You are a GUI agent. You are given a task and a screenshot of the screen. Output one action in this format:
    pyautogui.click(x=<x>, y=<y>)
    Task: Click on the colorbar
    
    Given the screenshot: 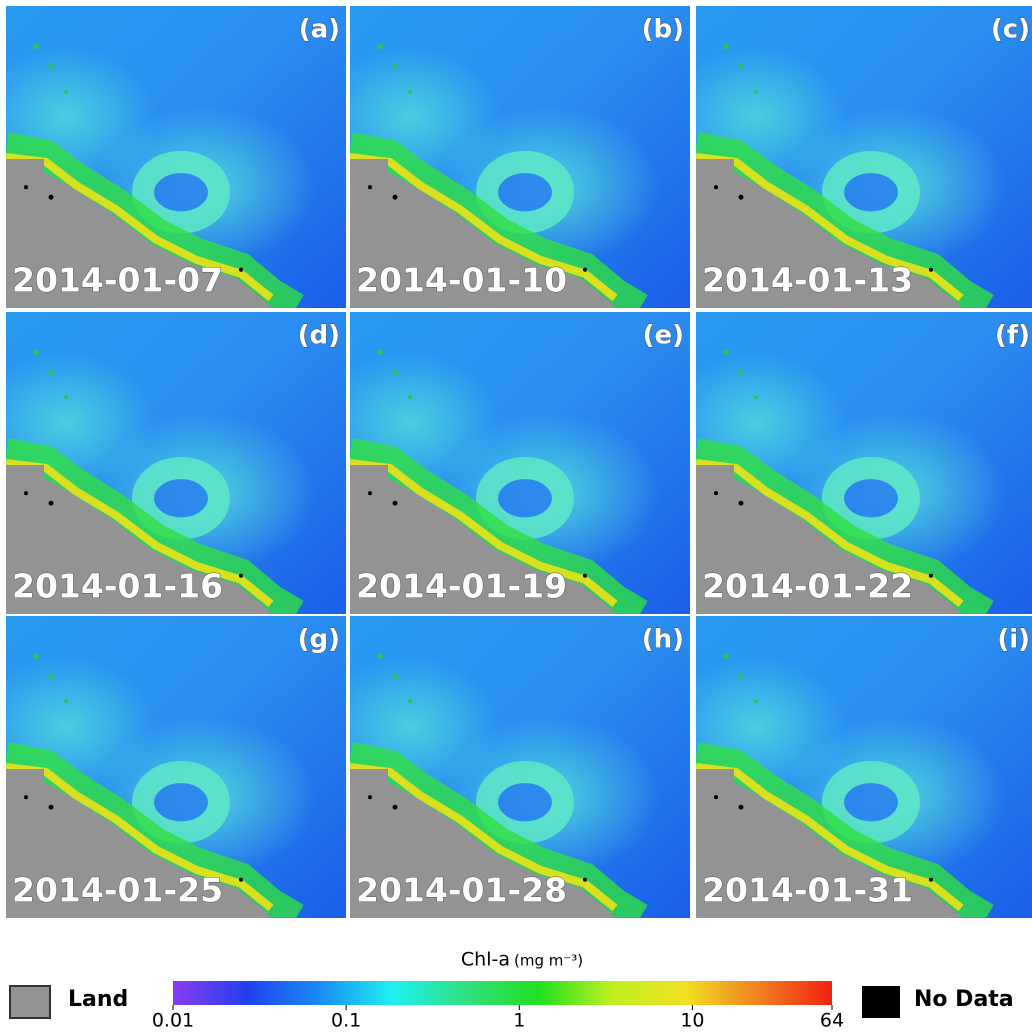 What is the action you would take?
    pyautogui.click(x=502, y=993)
    